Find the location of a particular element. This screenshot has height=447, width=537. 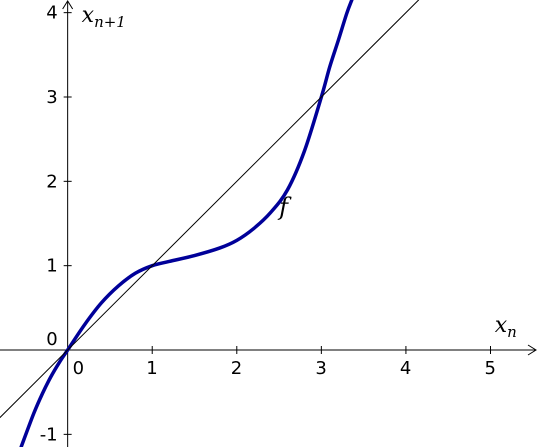

x-tick-label: 2 is located at coordinates (236, 368).